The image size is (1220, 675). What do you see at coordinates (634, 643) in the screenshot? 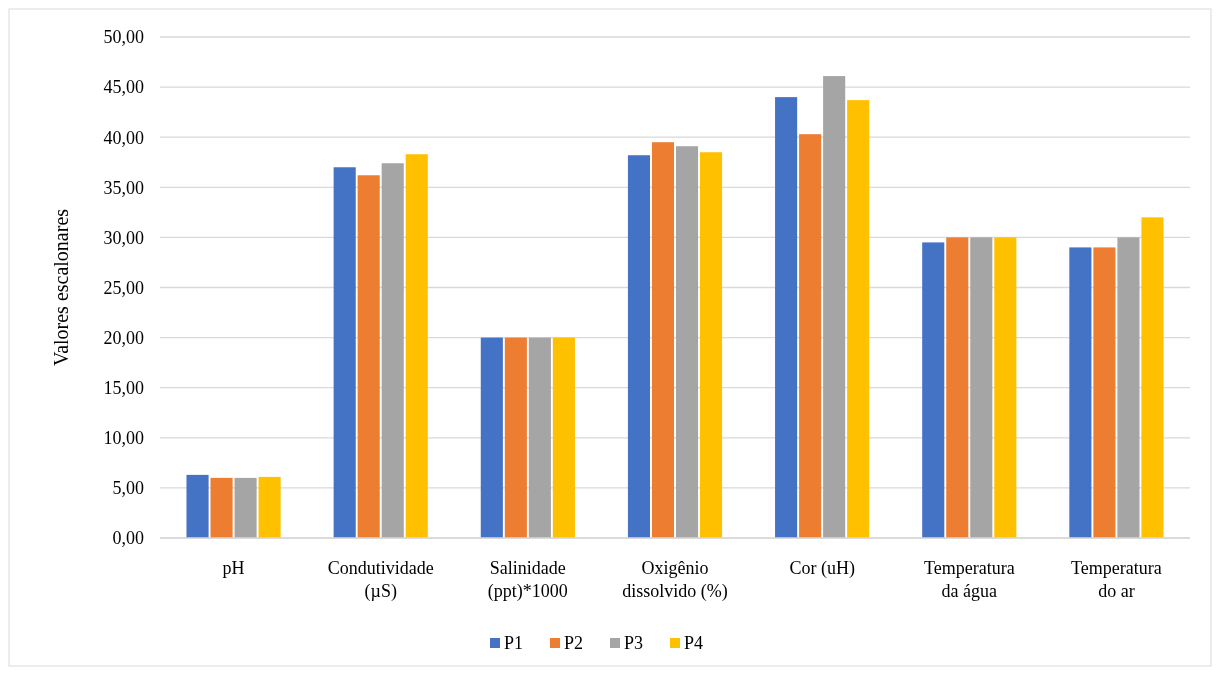
I see `legend-label: P3` at bounding box center [634, 643].